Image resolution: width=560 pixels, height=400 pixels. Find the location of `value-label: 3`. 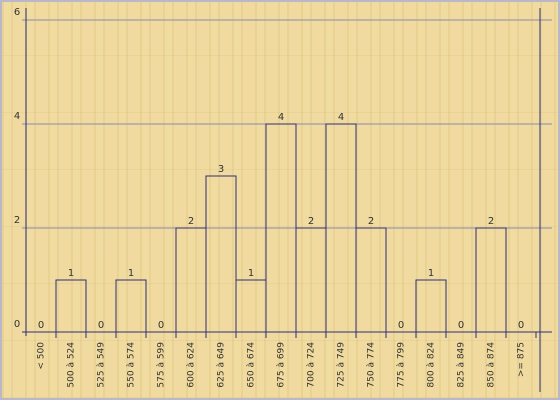

value-label: 3 is located at coordinates (221, 169).